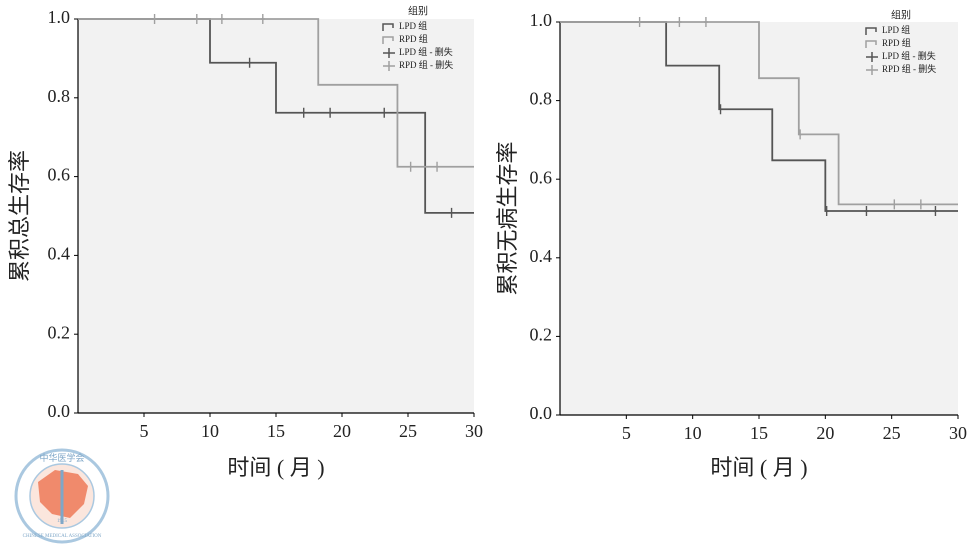  I want to click on y-axis-label: 累积无病生存率, so click(507, 218).